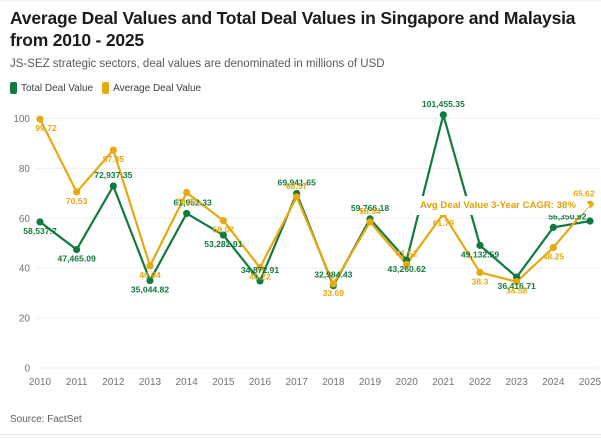 The width and height of the screenshot is (601, 438). Describe the element at coordinates (333, 382) in the screenshot. I see `x-axis-tick-label: 2018` at that location.